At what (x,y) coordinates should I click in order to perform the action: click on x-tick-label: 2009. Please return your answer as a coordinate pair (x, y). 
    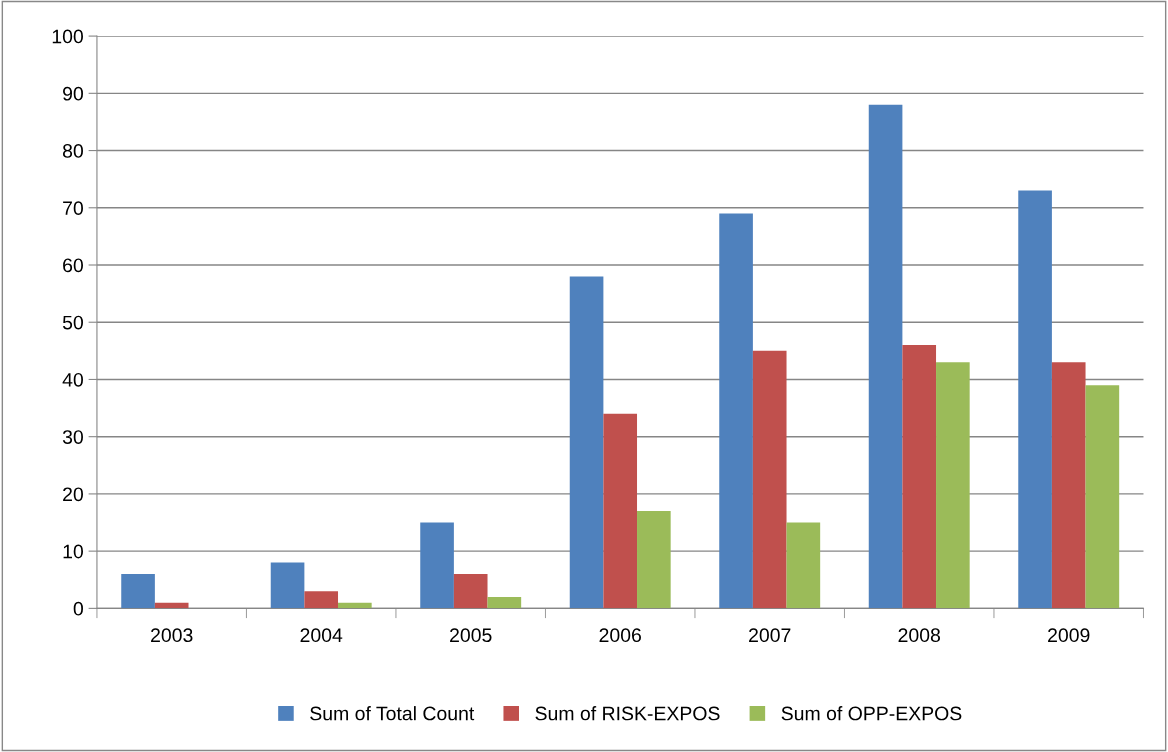
    Looking at the image, I should click on (1069, 635).